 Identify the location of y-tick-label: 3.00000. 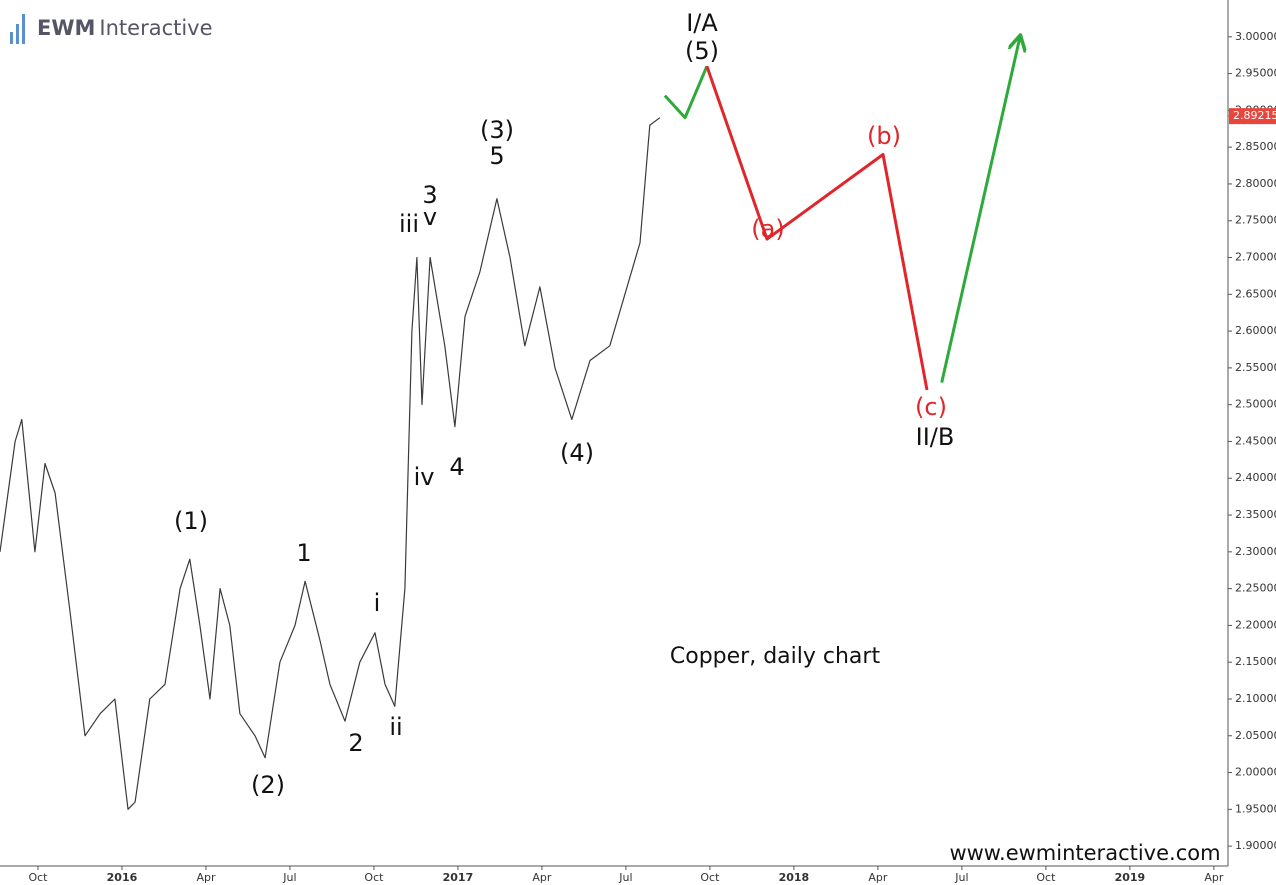
(1255, 36).